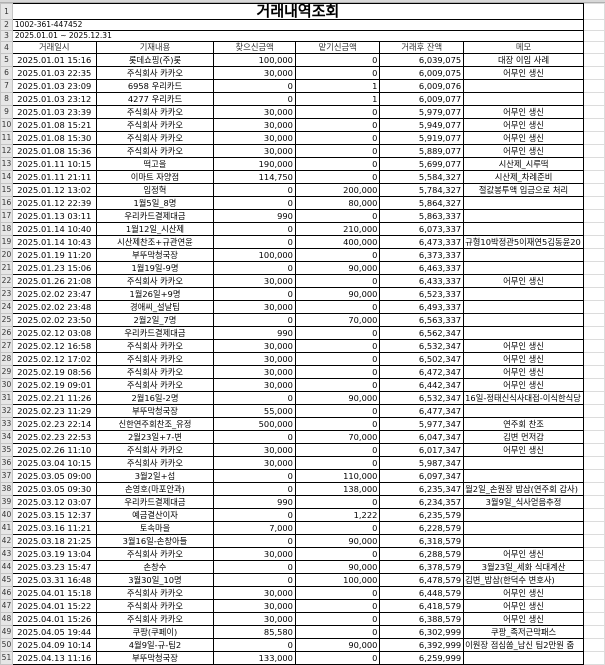 Image resolution: width=605 pixels, height=665 pixels. I want to click on cell-date: 2025.04.01 15:18, so click(54, 593).